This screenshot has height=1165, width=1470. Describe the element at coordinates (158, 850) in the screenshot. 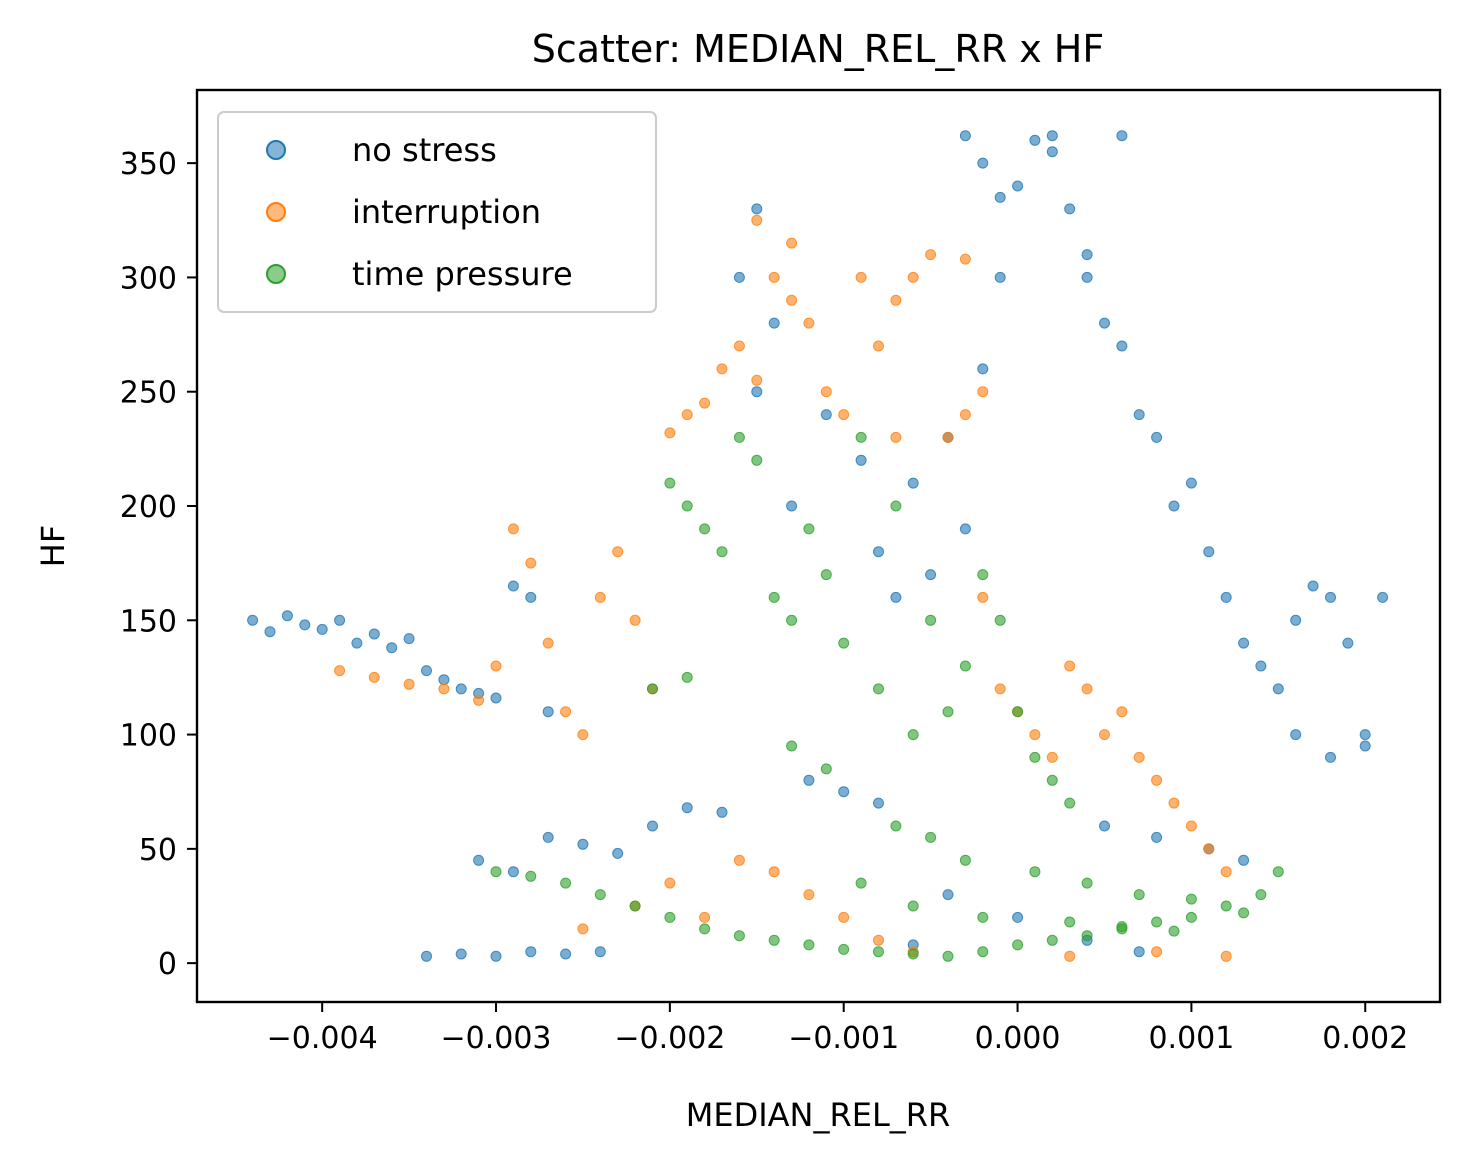

I see `y-tick-label-1: 50` at that location.